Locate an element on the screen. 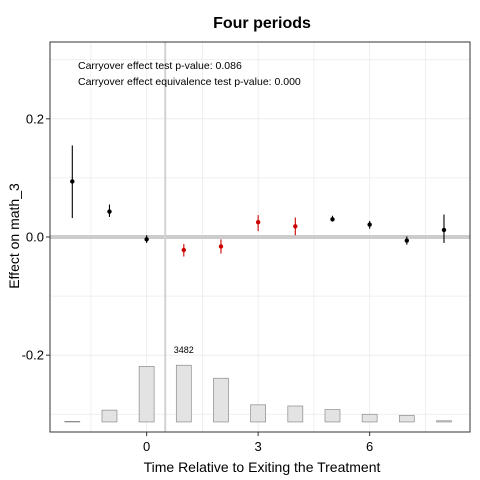 The height and width of the screenshot is (480, 480). count-bars is located at coordinates (258, 393).